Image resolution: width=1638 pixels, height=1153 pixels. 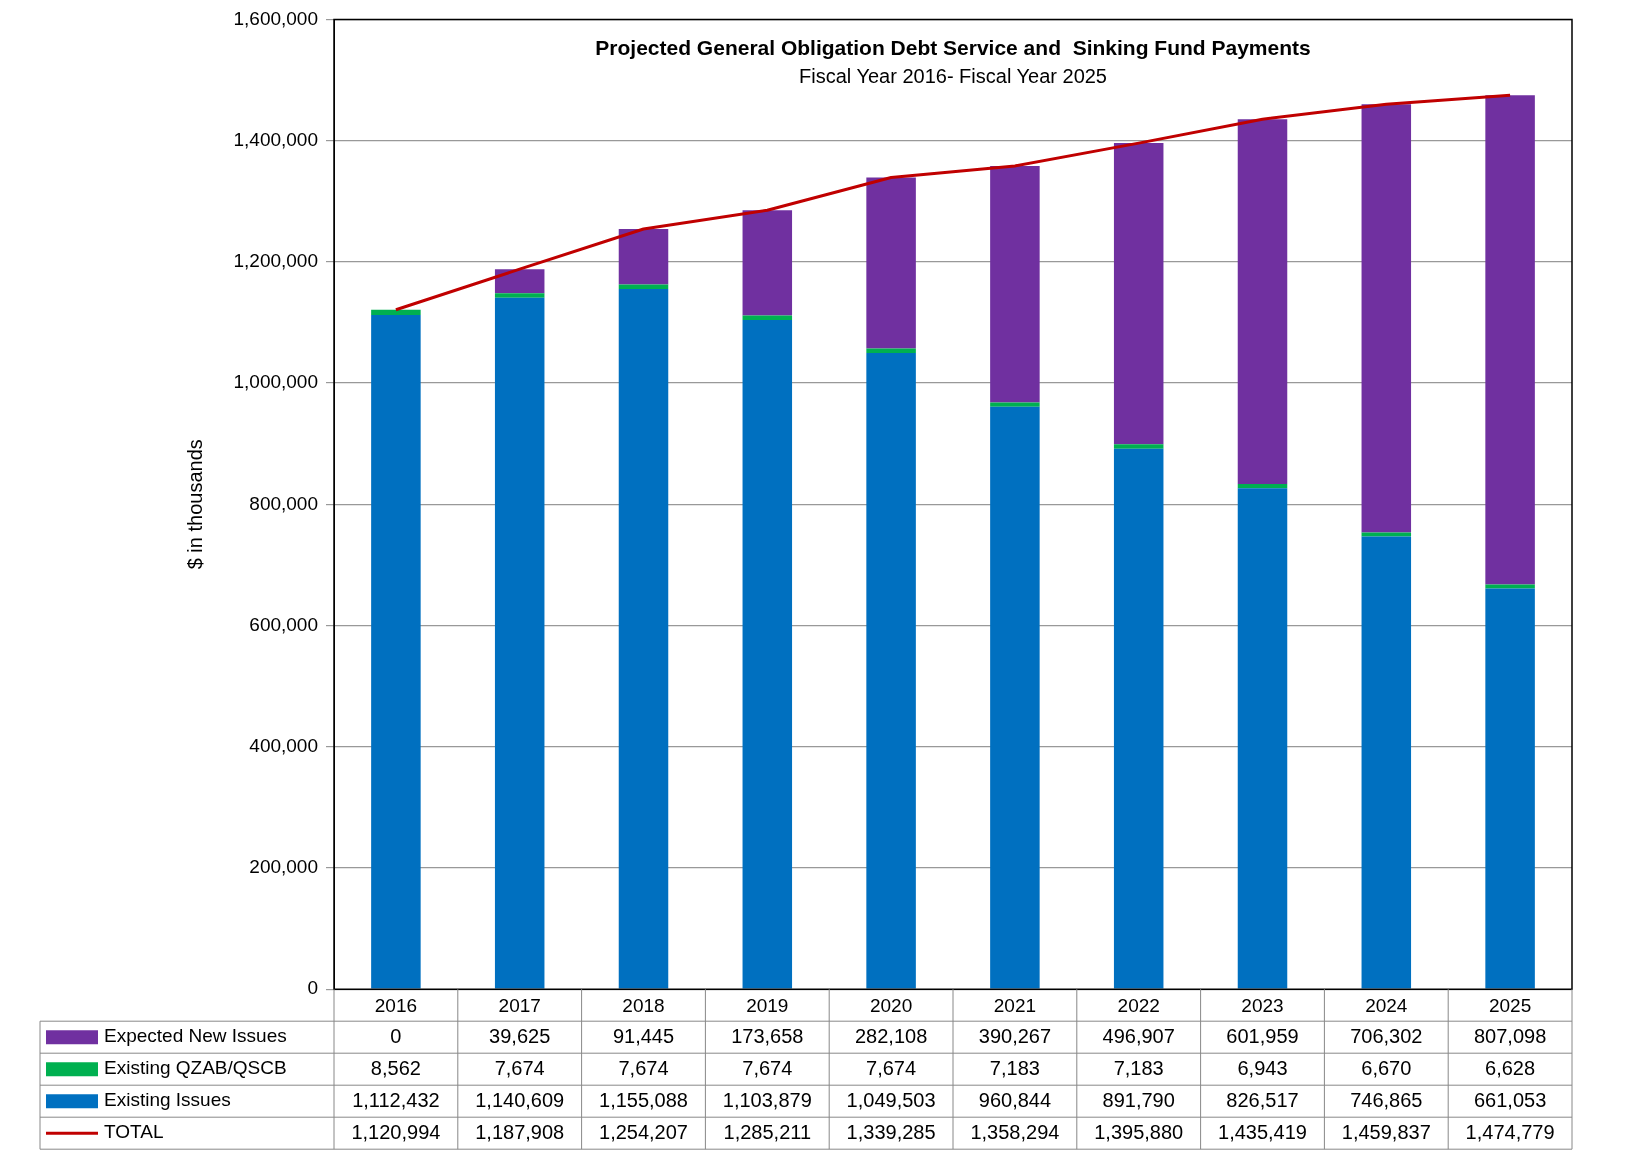 I want to click on data-label: 807,098, so click(x=1510, y=1035).